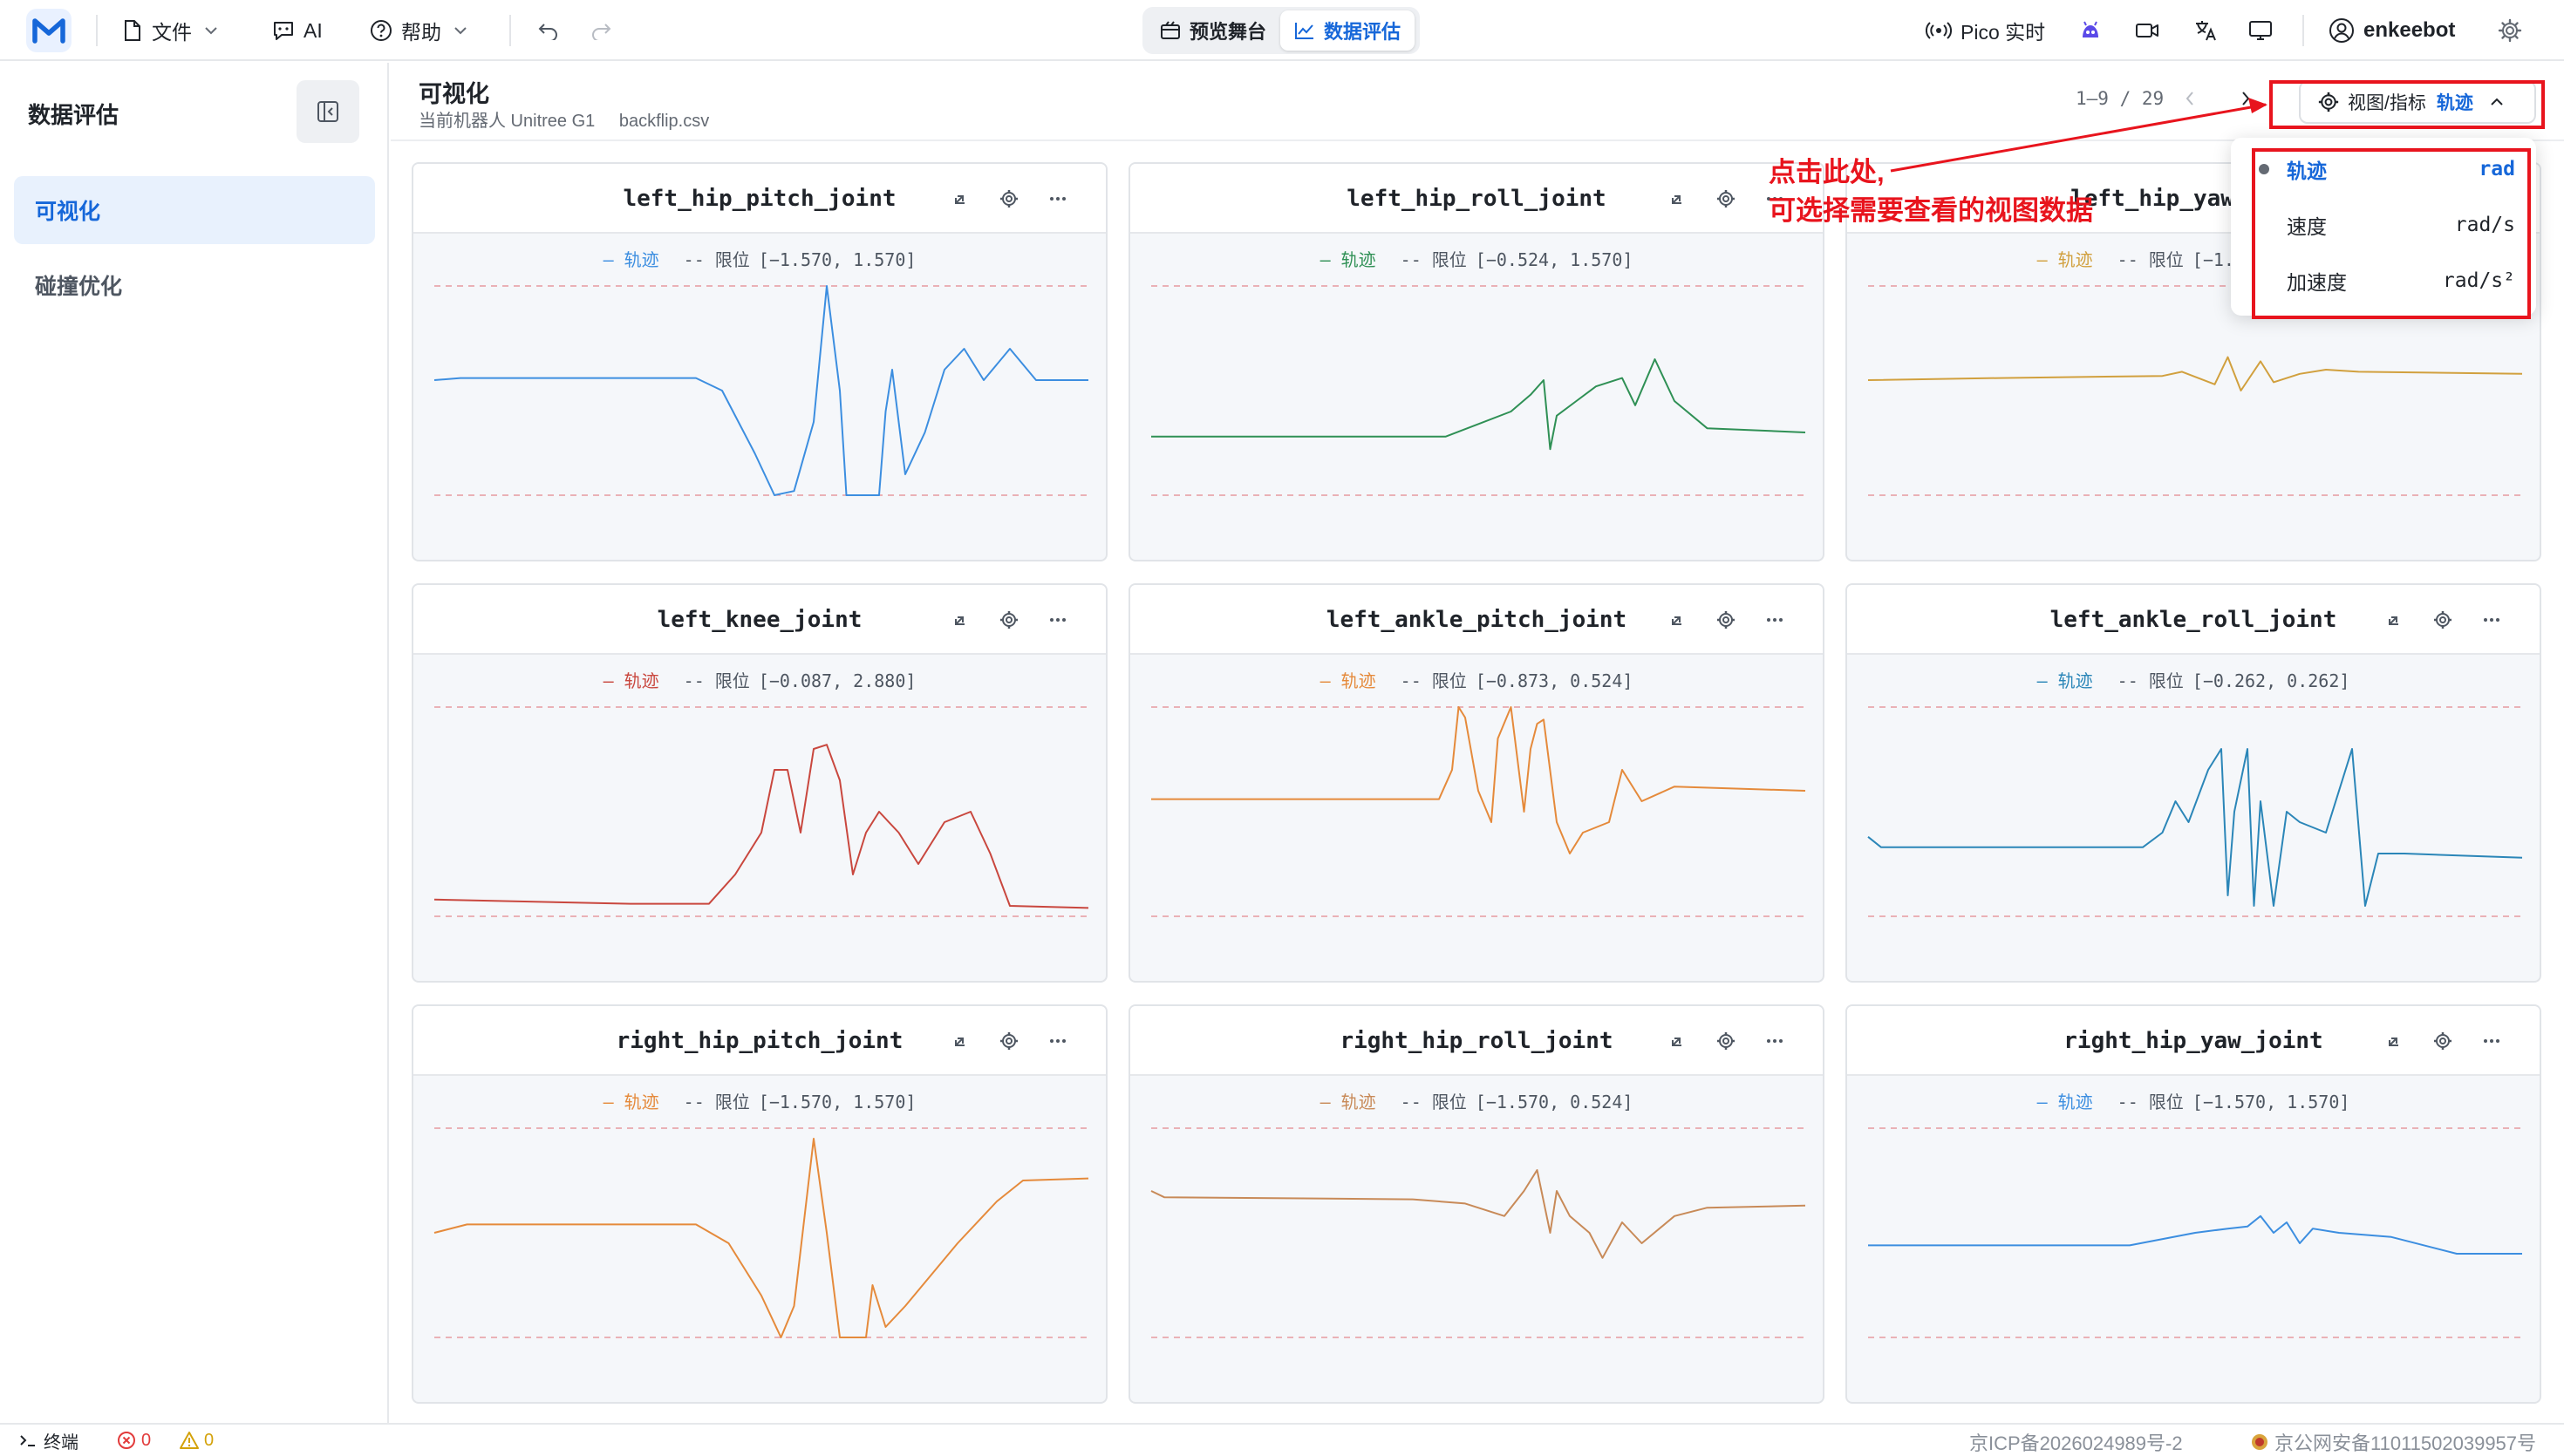 The image size is (2564, 1456). I want to click on terminal-toggle: 终端, so click(48, 1440).